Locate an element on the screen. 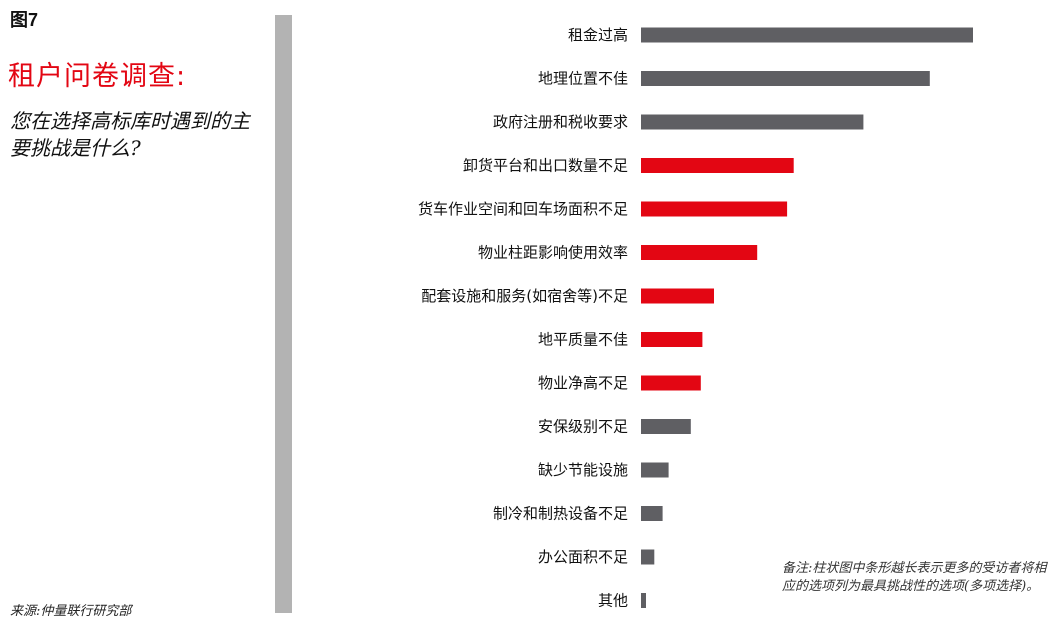 The width and height of the screenshot is (1056, 640). category-label: 其他 is located at coordinates (613, 601).